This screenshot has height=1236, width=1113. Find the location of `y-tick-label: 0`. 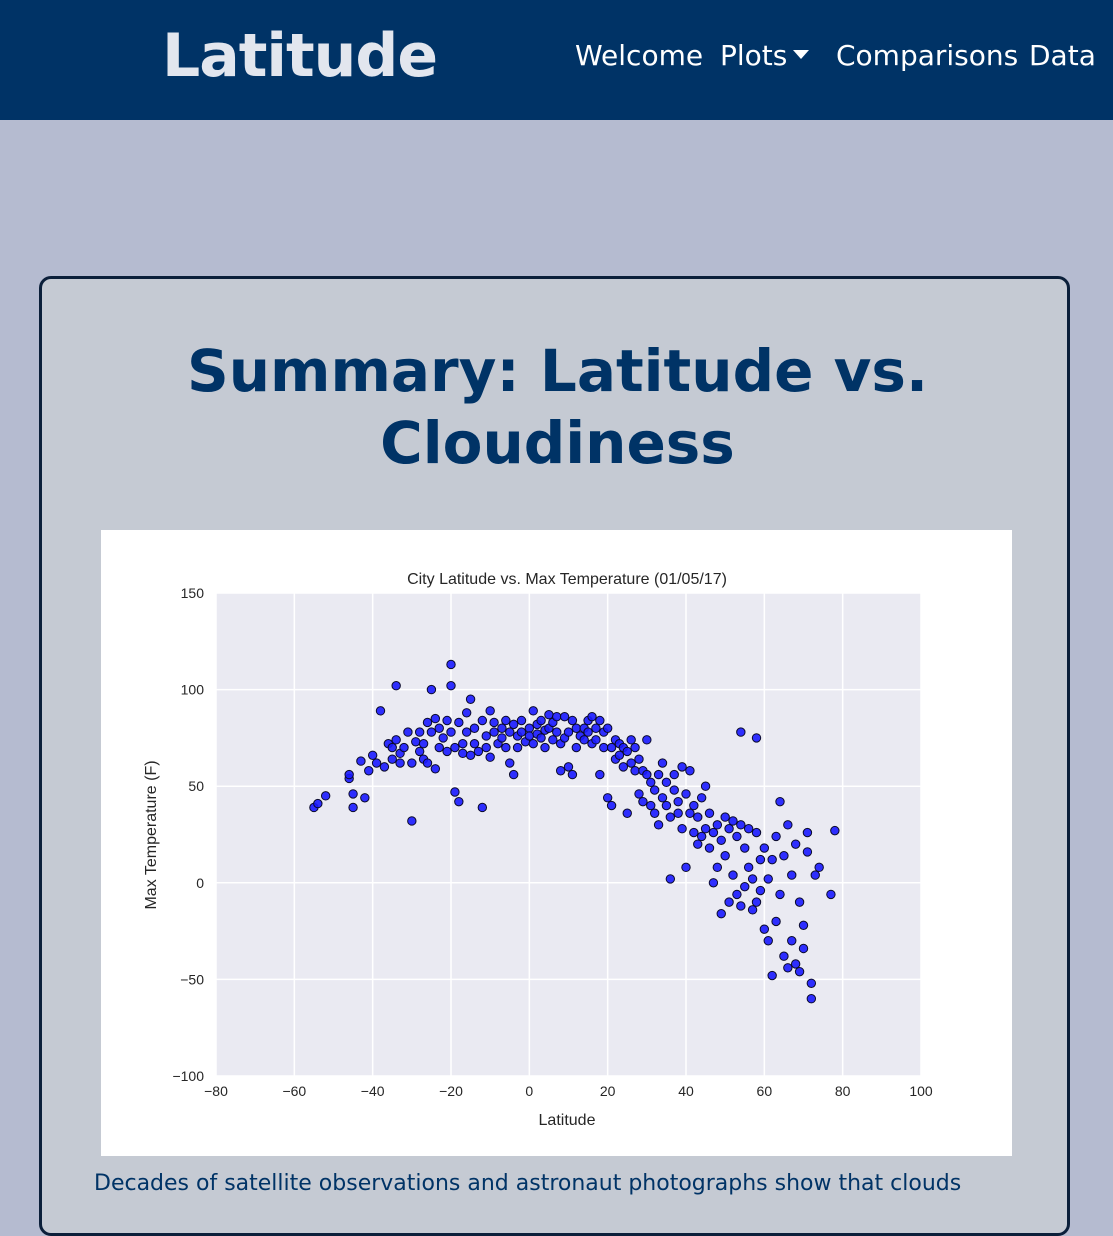

y-tick-label: 0 is located at coordinates (200, 883).